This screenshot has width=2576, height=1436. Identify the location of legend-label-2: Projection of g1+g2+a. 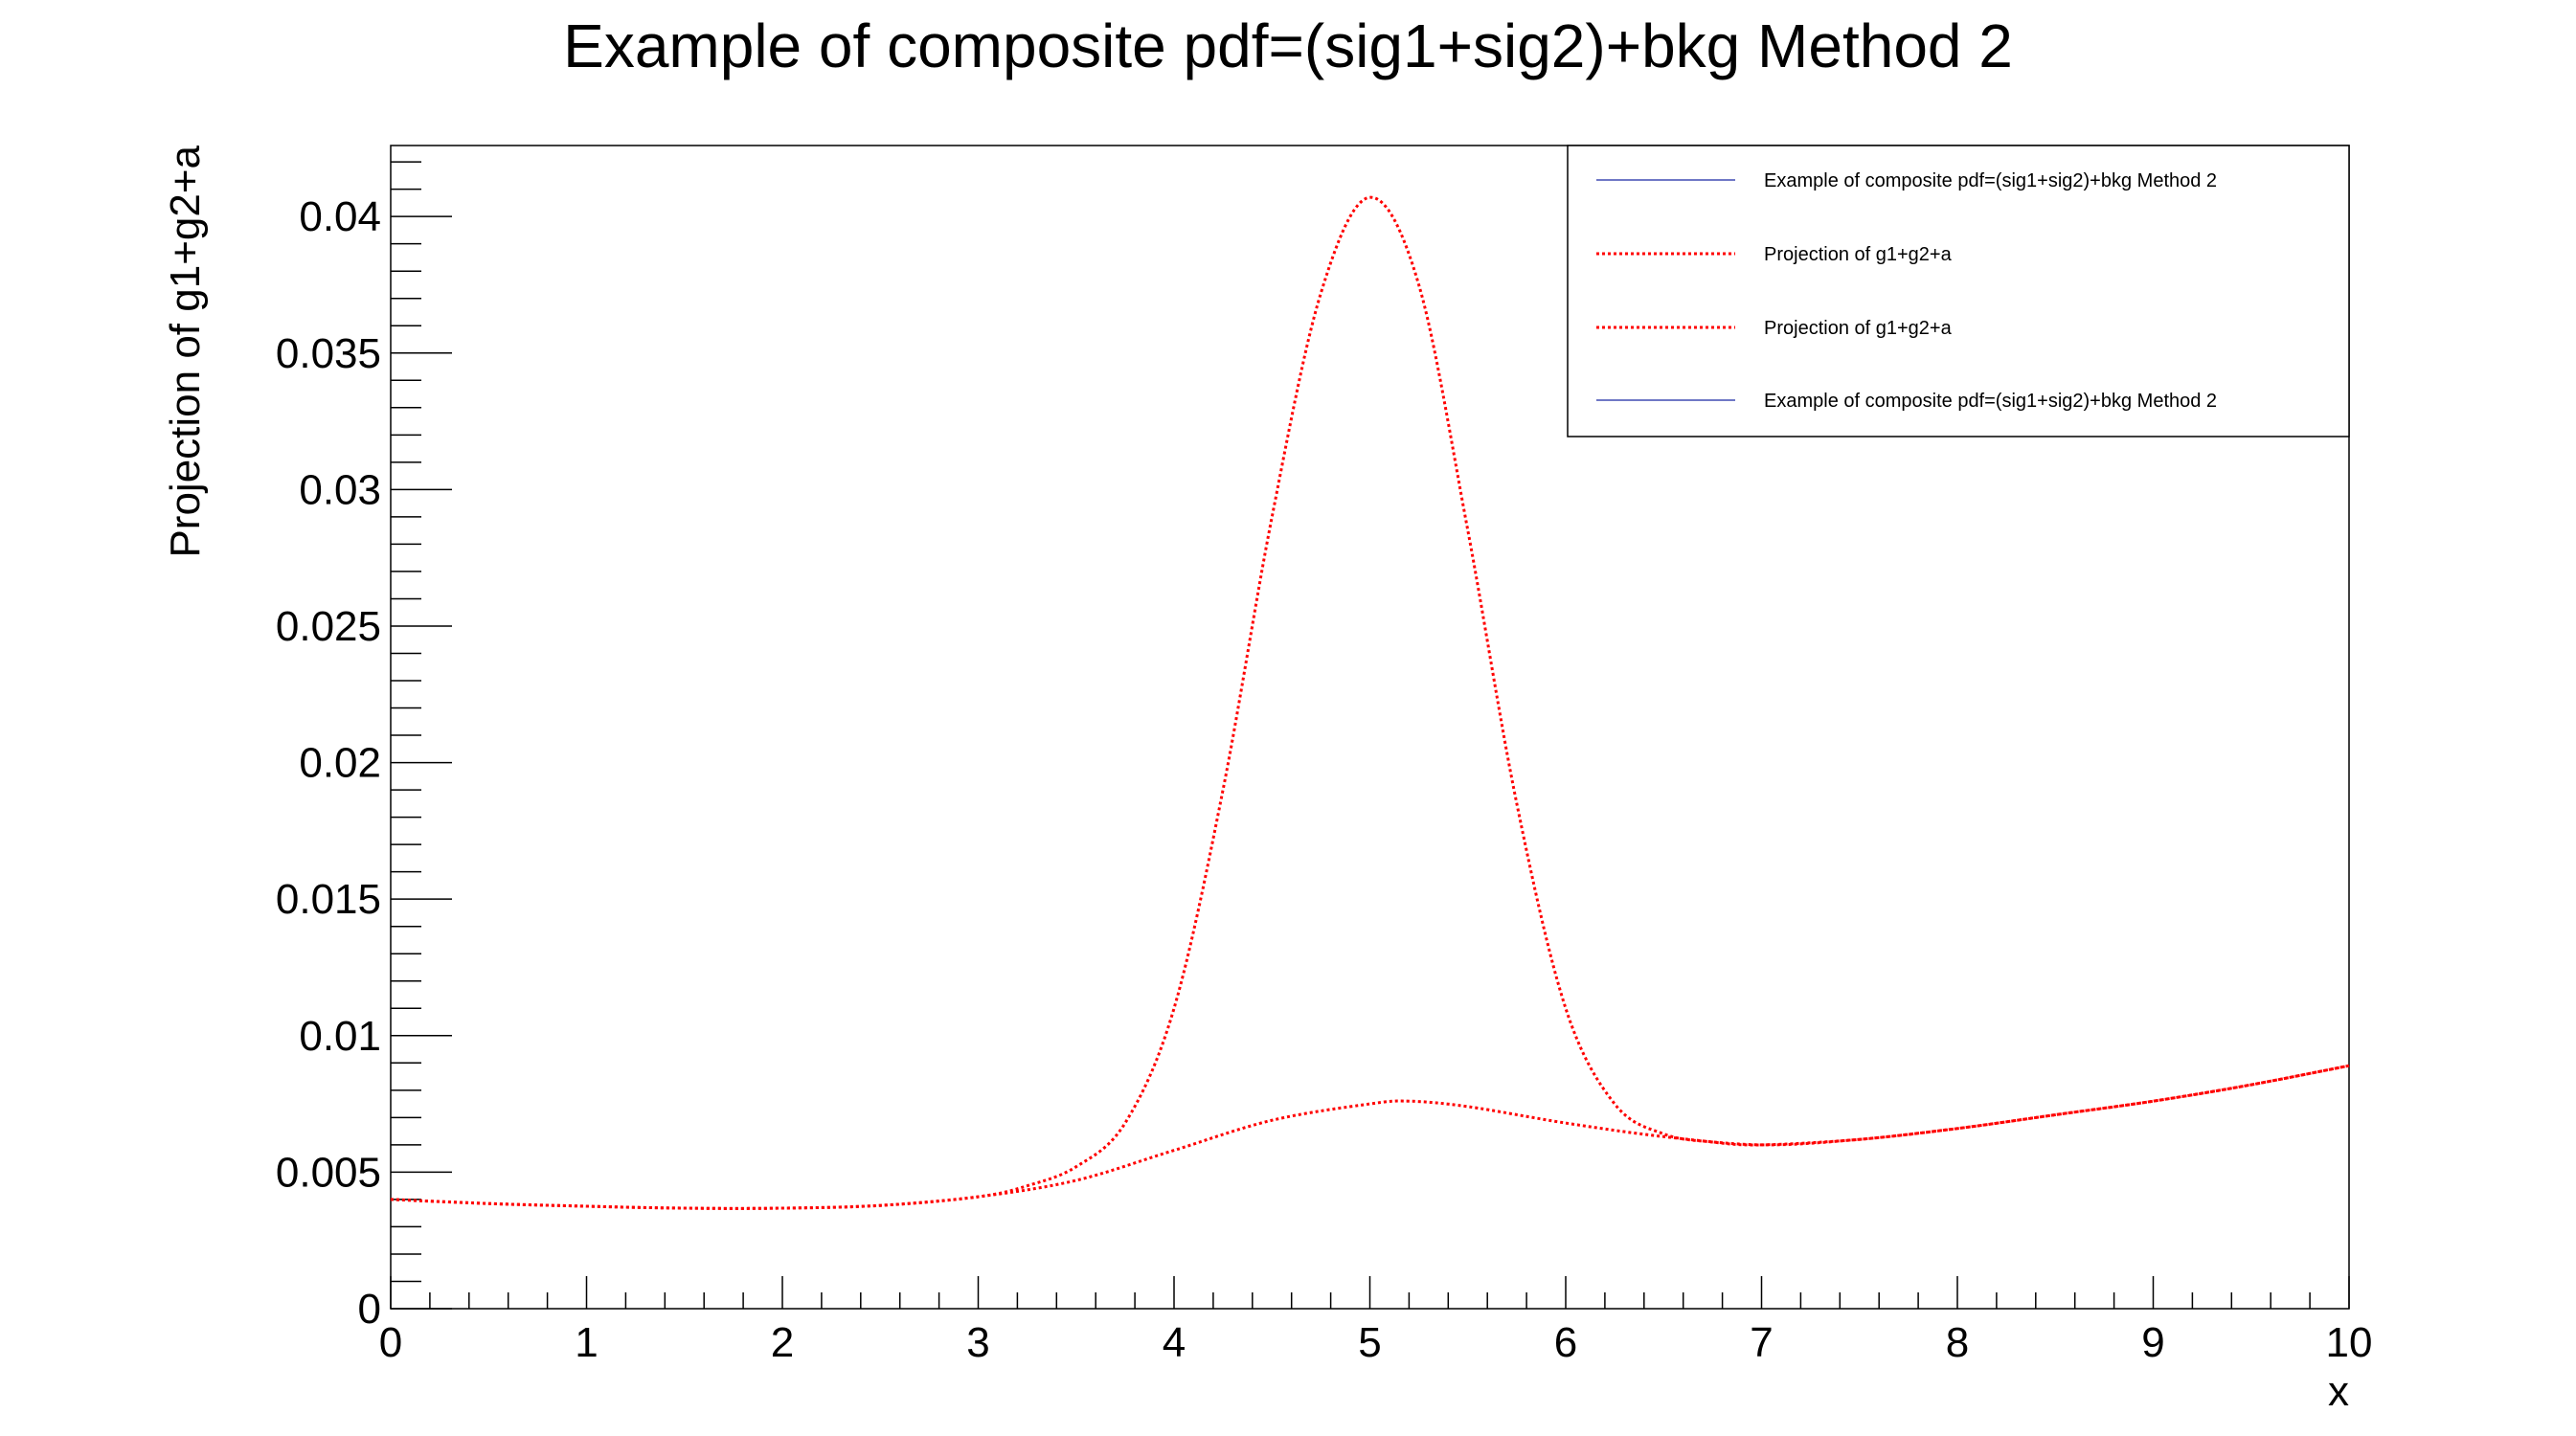
(1858, 255).